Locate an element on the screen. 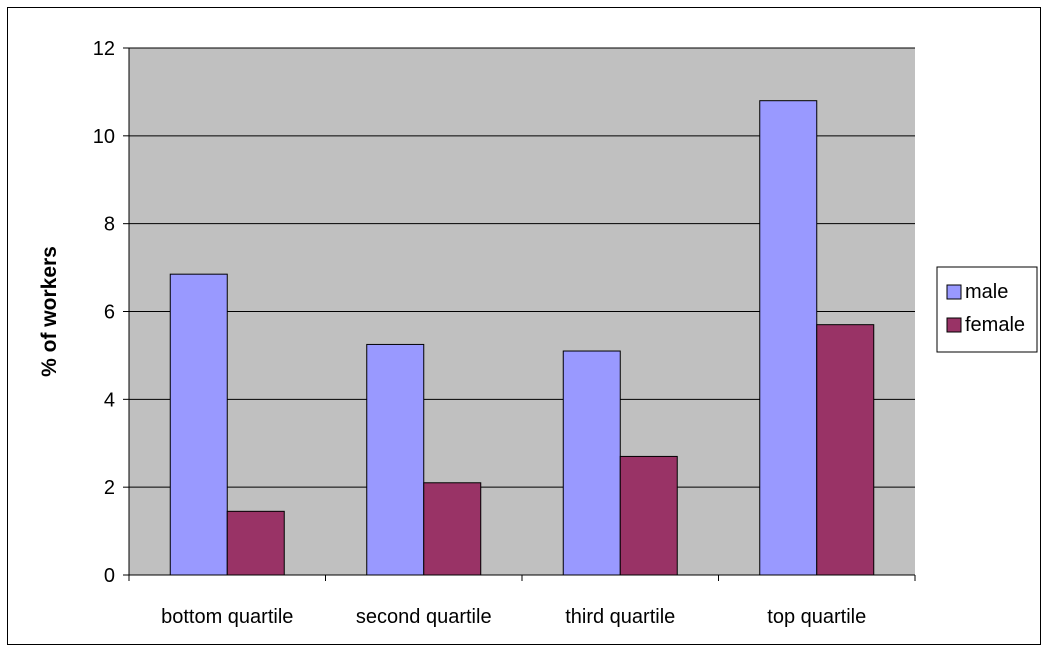 The image size is (1050, 653). y-tick-label: 10 is located at coordinates (104, 137).